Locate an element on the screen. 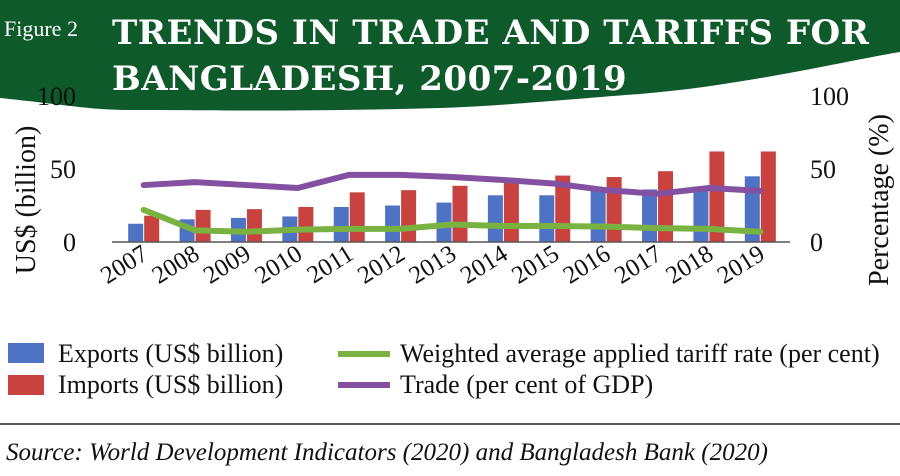 The width and height of the screenshot is (900, 476). x-tick-2011: 2011 is located at coordinates (330, 264).